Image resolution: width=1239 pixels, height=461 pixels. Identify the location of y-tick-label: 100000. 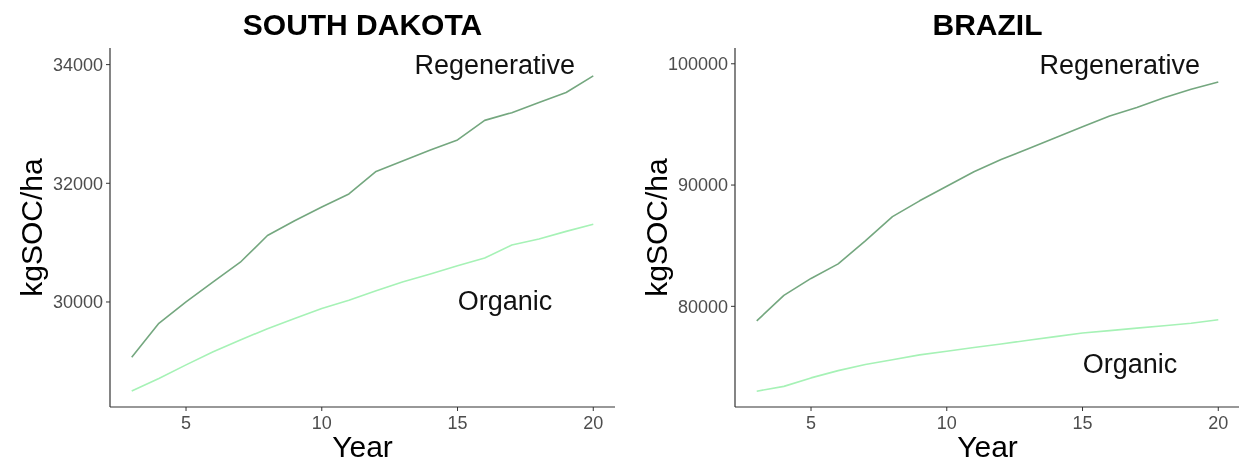
(697, 64).